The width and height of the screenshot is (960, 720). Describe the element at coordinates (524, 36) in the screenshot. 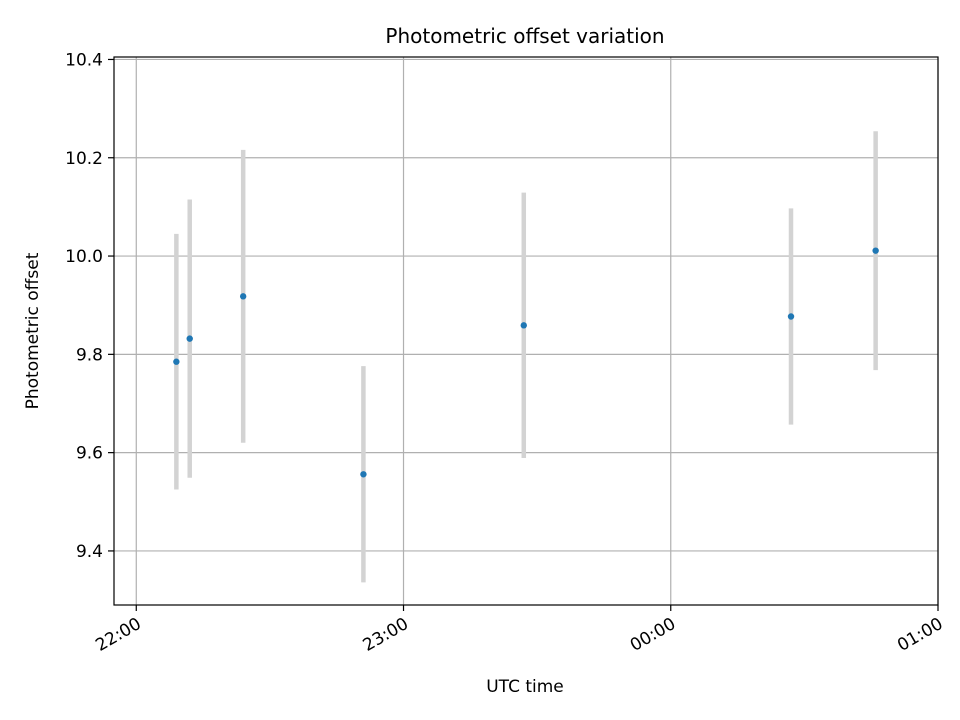

I see `chart-title: Photometric offset variation` at that location.